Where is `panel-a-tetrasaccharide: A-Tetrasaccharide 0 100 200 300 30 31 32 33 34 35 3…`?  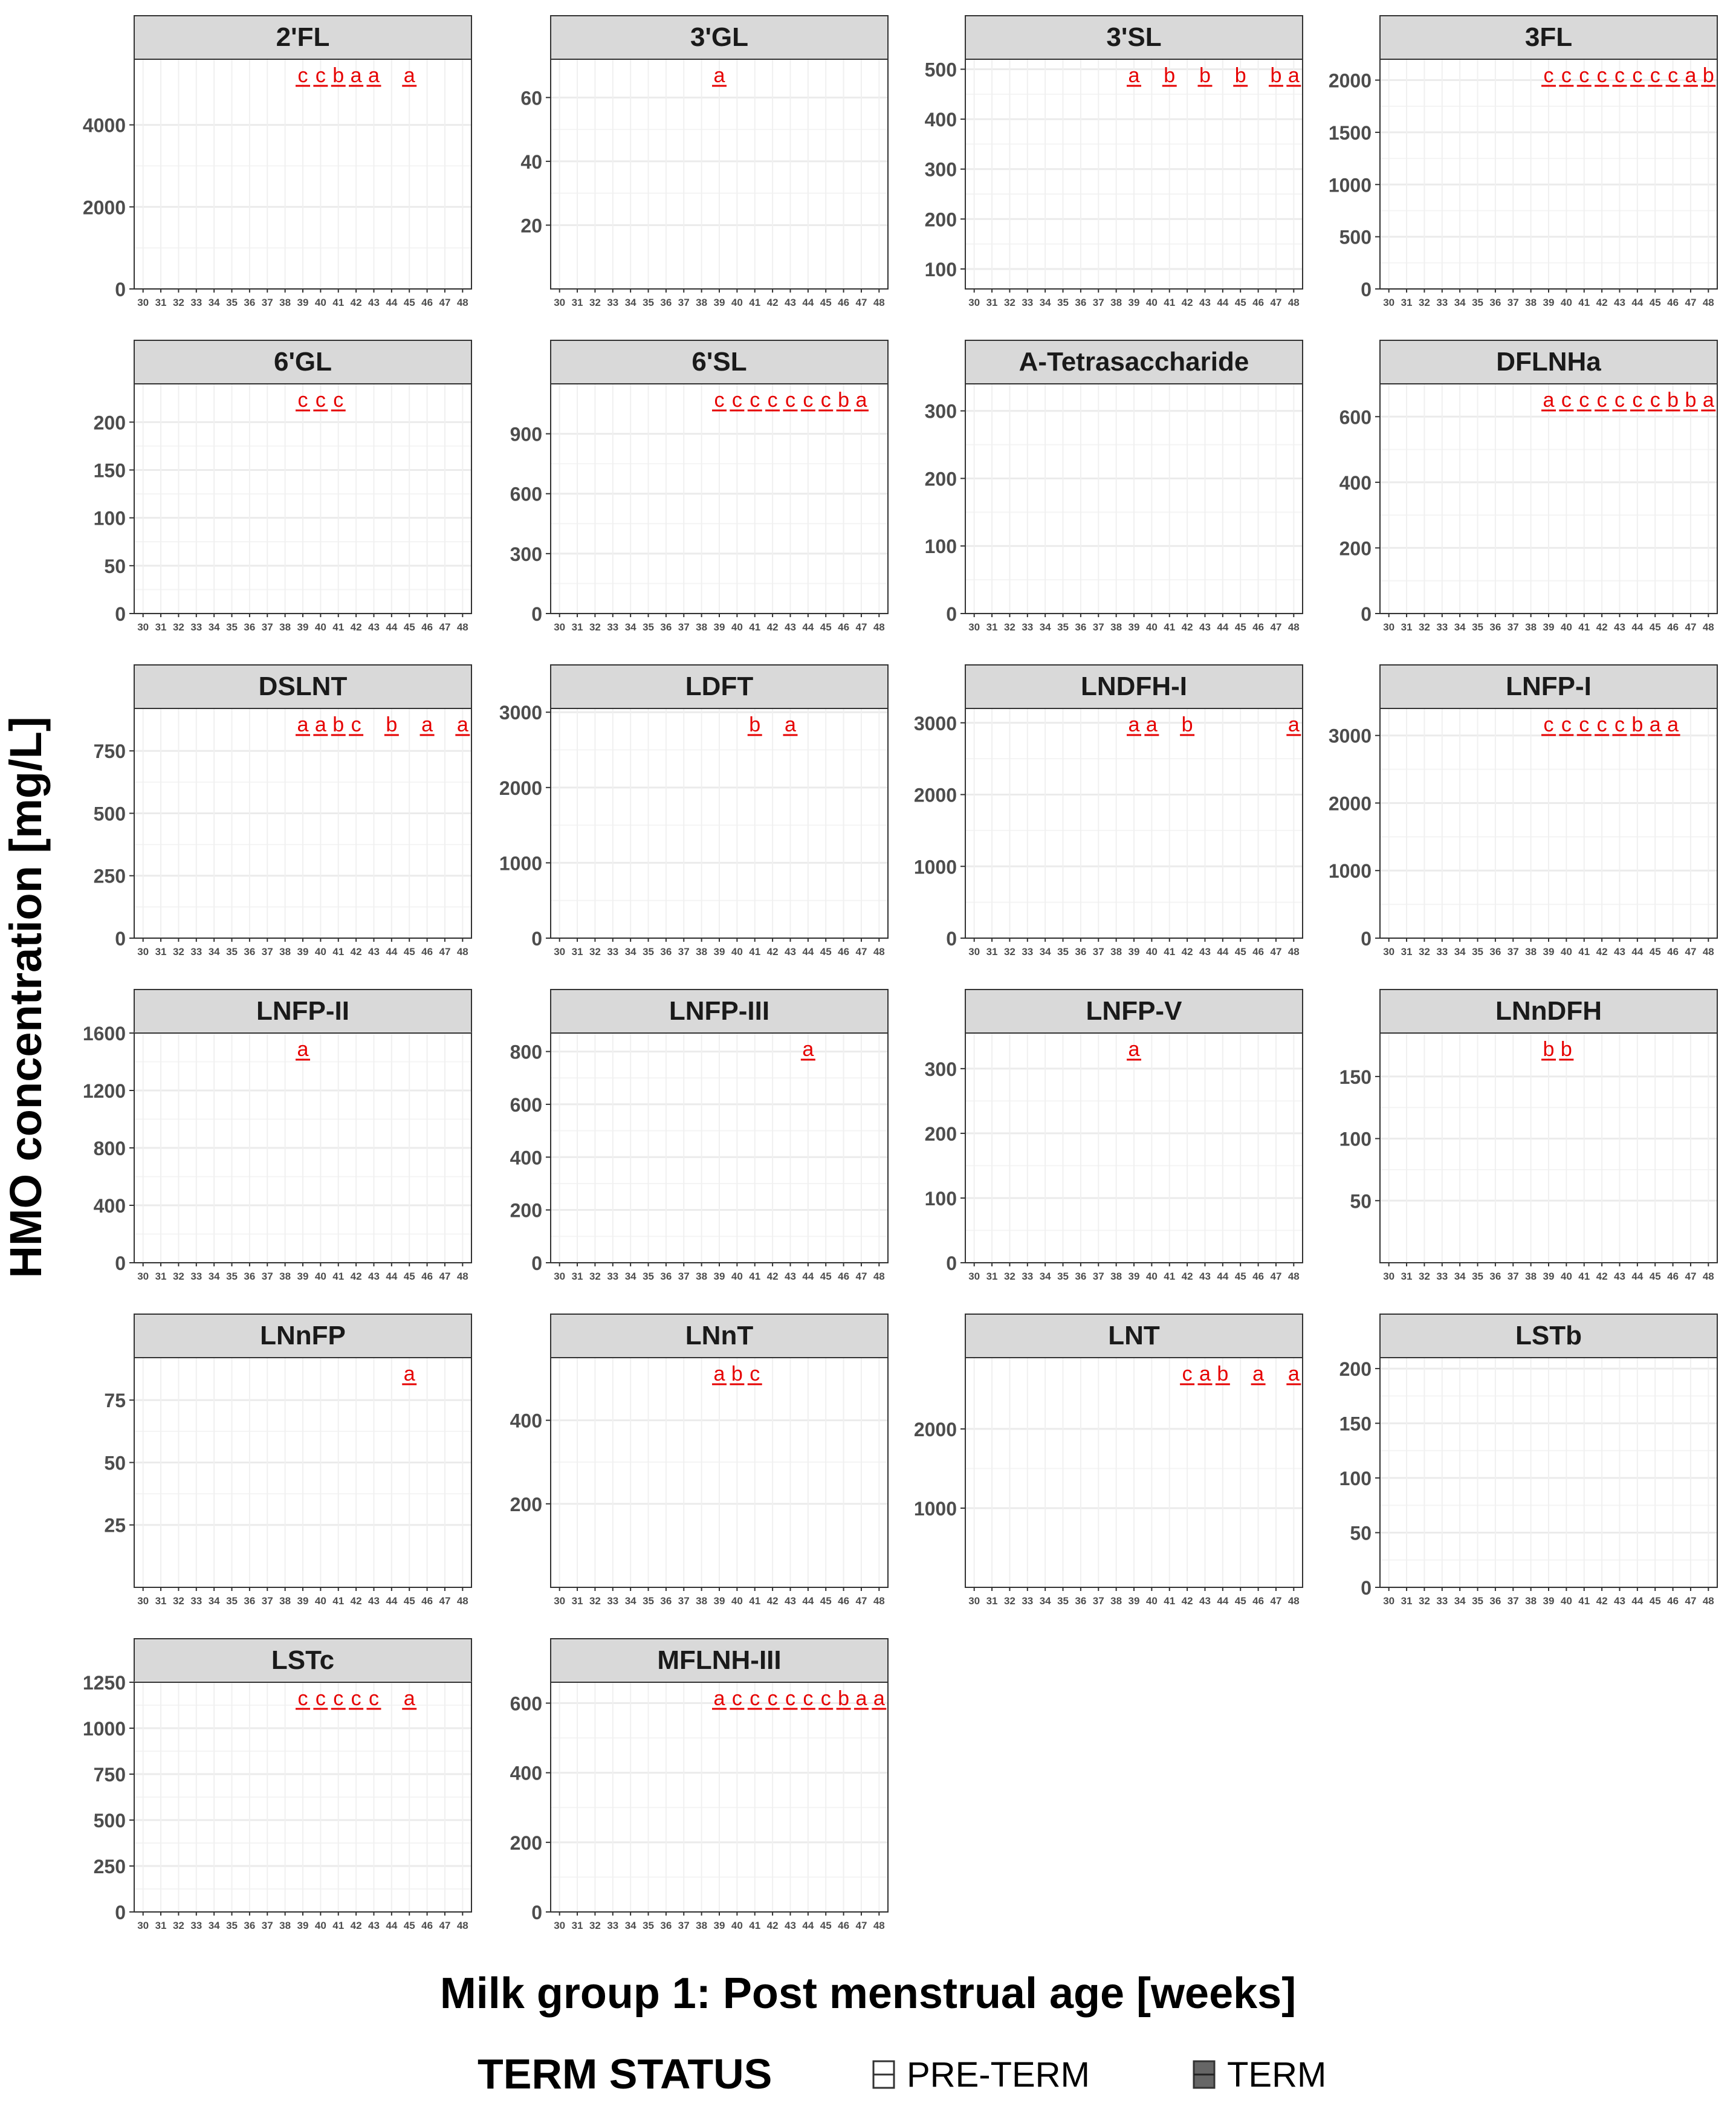 panel-a-tetrasaccharide: A-Tetrasaccharide 0 100 200 300 30 31 32 33 34 35 3… is located at coordinates (1114, 486).